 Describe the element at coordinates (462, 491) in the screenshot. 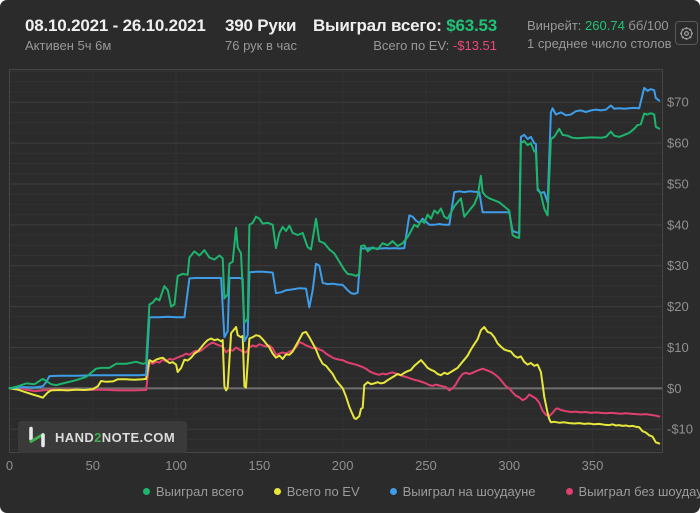

I see `legend-item-won-showdown: Выиграл на шоудауне` at that location.